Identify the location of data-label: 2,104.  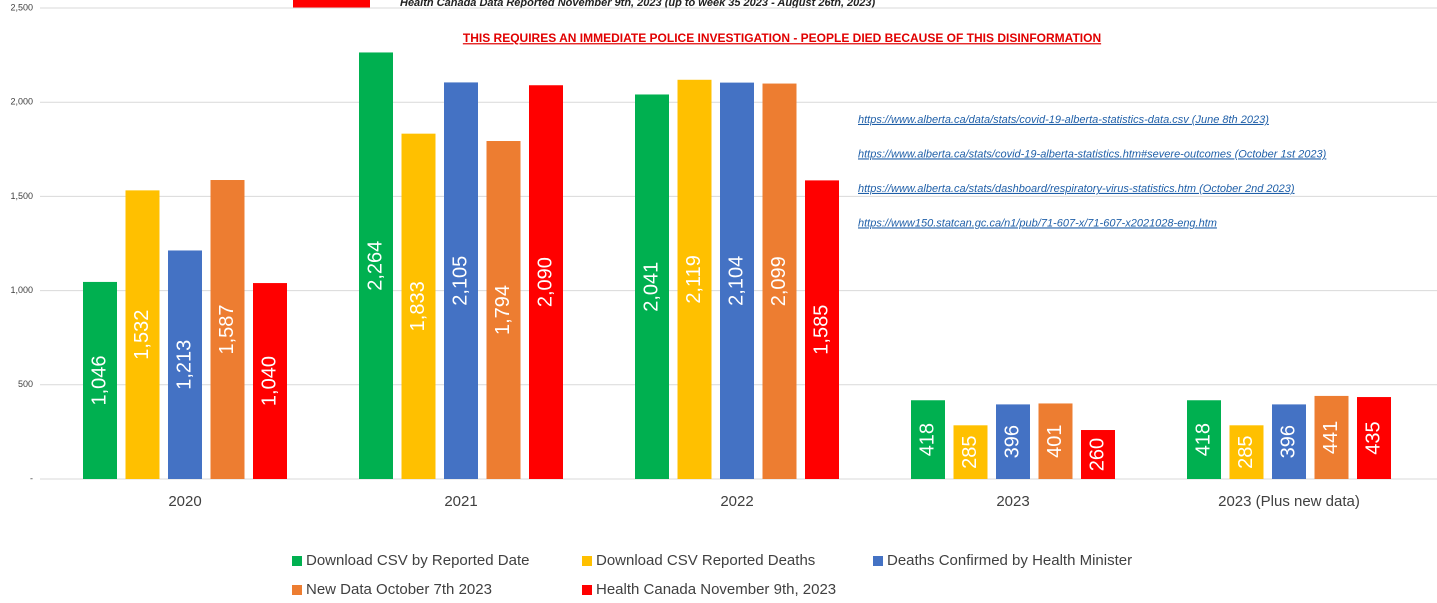
(736, 281).